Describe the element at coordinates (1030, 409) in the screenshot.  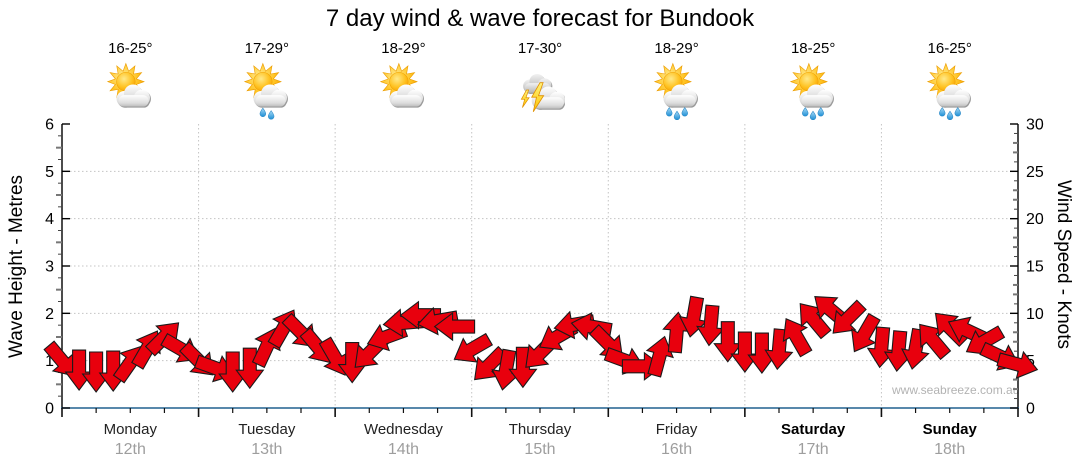
I see `right-tick-label: 0` at that location.